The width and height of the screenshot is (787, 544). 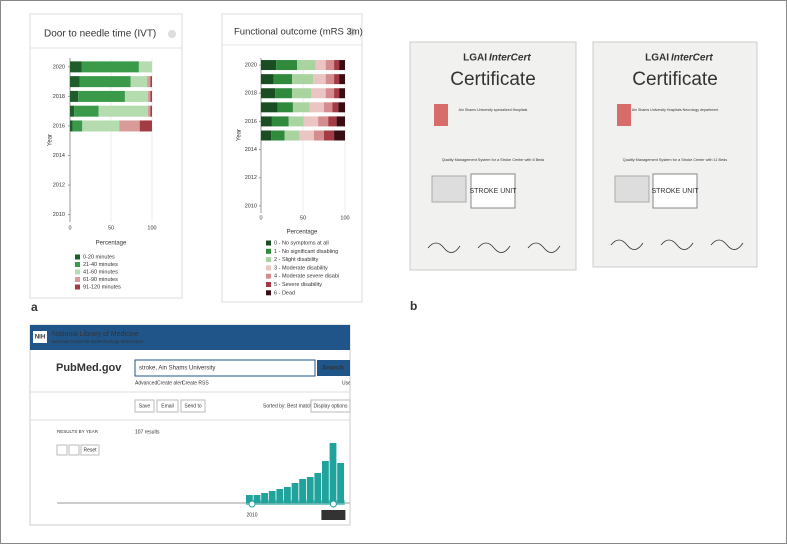 What do you see at coordinates (251, 515) in the screenshot?
I see `slider-label: 2010` at bounding box center [251, 515].